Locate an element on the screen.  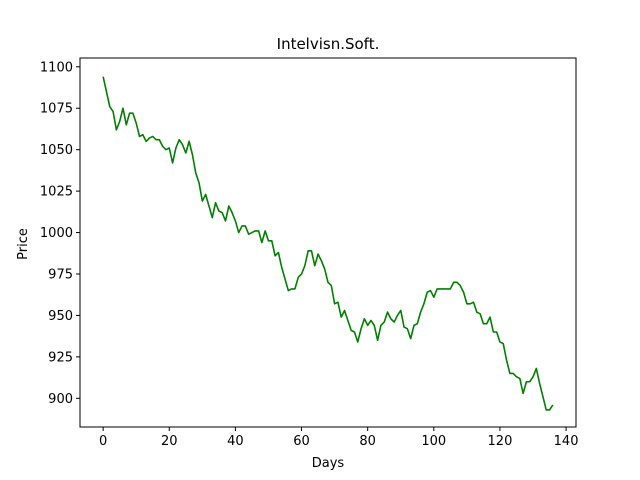
x-tick-label: 60 is located at coordinates (301, 441).